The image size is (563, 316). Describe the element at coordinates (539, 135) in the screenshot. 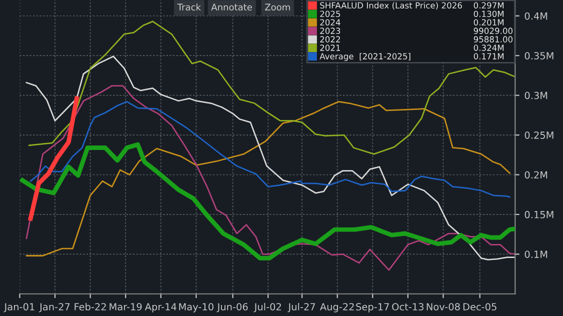

I see `y-tick-label: 0.25M` at that location.